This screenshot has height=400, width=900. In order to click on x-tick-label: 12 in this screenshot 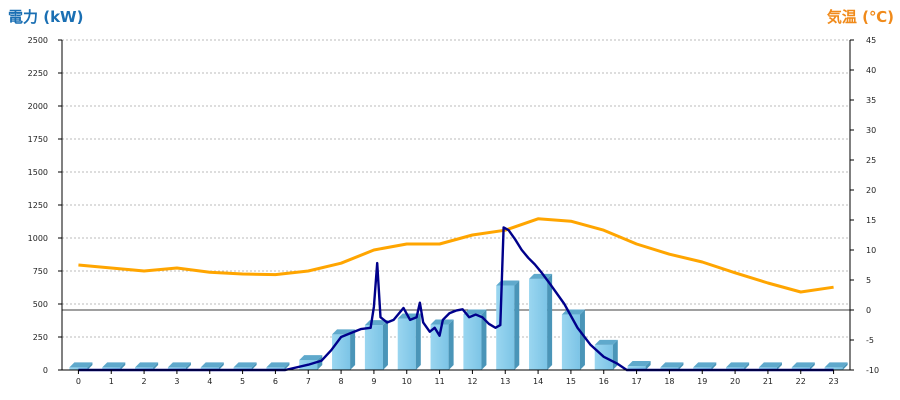, I will do `click(472, 381)`.